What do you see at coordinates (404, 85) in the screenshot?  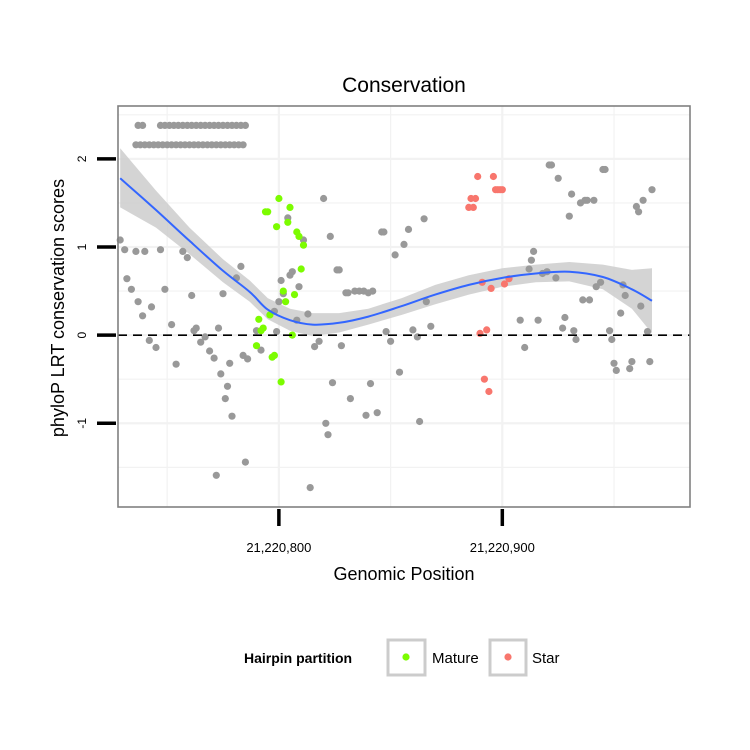 I see `chart-title: Conservation` at bounding box center [404, 85].